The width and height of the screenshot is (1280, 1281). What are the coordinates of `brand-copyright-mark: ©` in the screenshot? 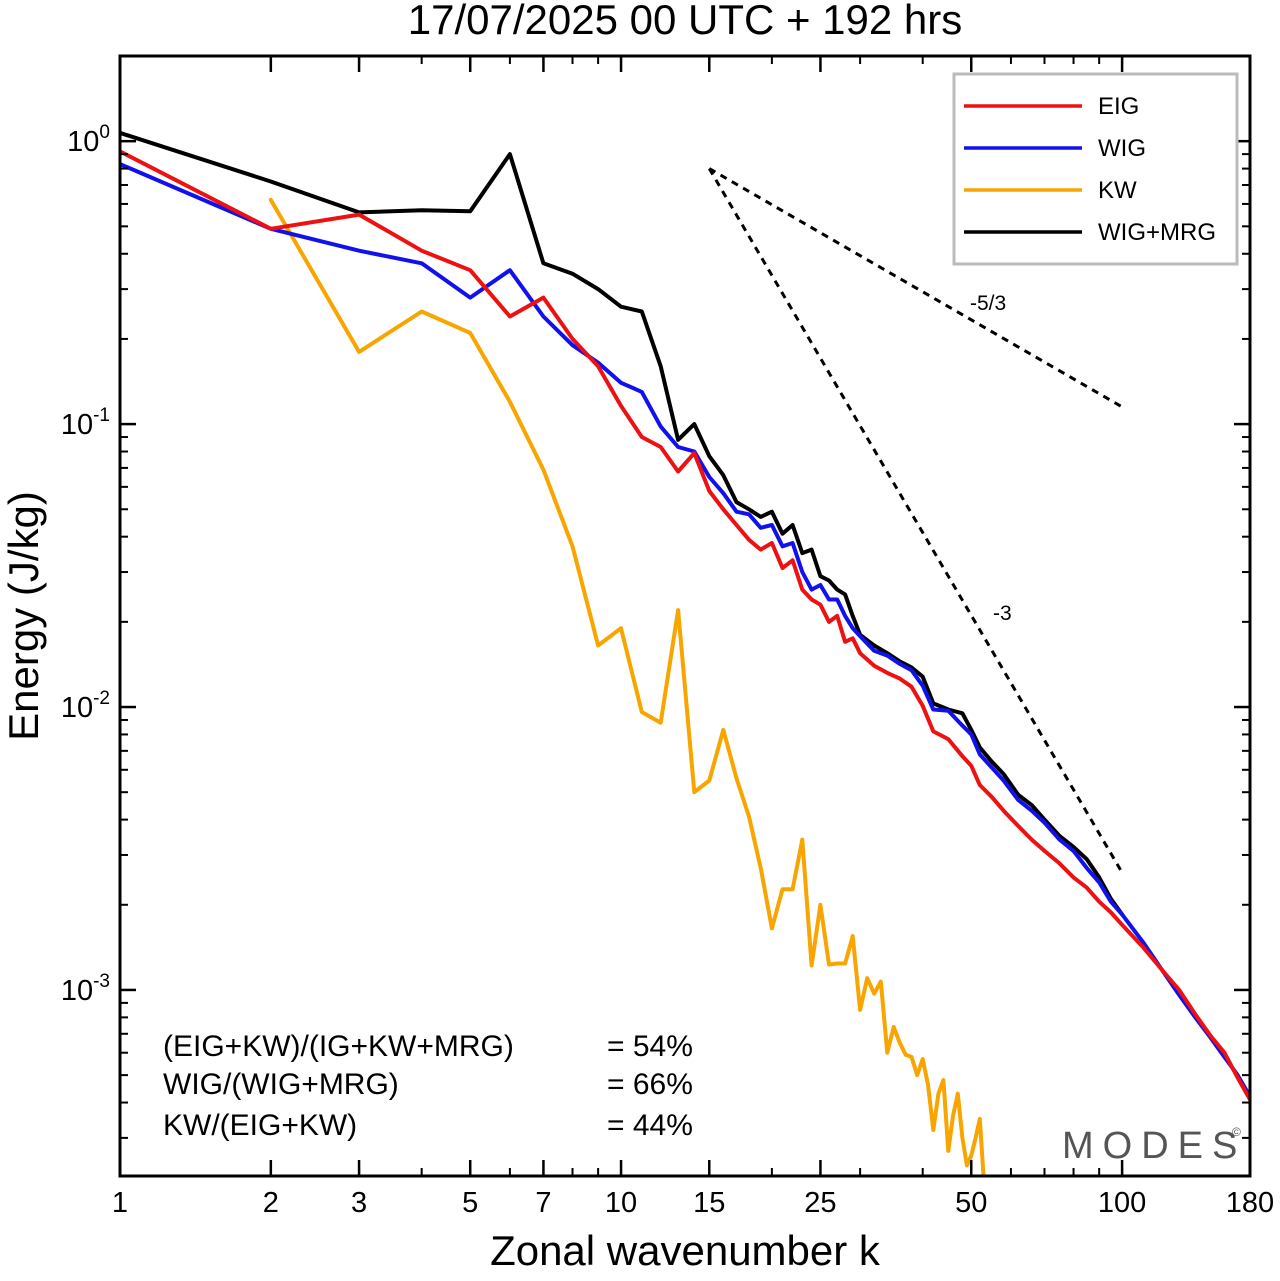 It's located at (1236, 1132).